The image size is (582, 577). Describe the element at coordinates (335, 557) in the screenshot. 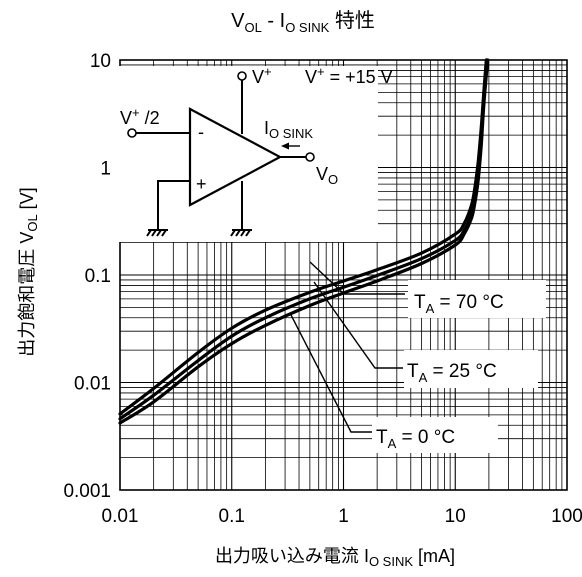

I see `x-axis-title: 出力吸い込み電流 IO SINK [mA]` at that location.